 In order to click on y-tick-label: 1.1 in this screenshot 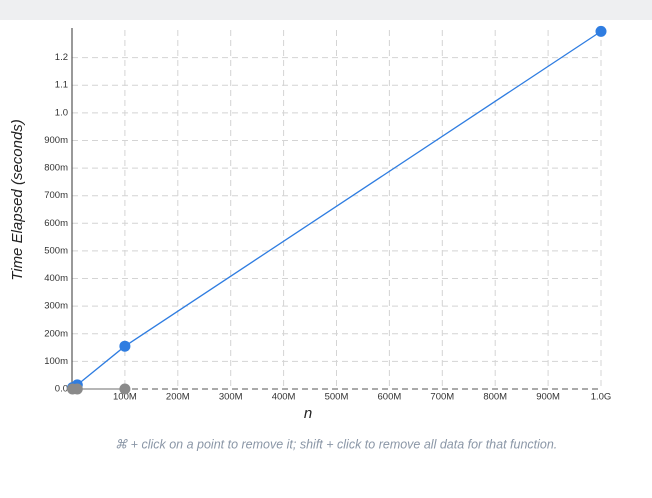, I will do `click(61, 85)`.